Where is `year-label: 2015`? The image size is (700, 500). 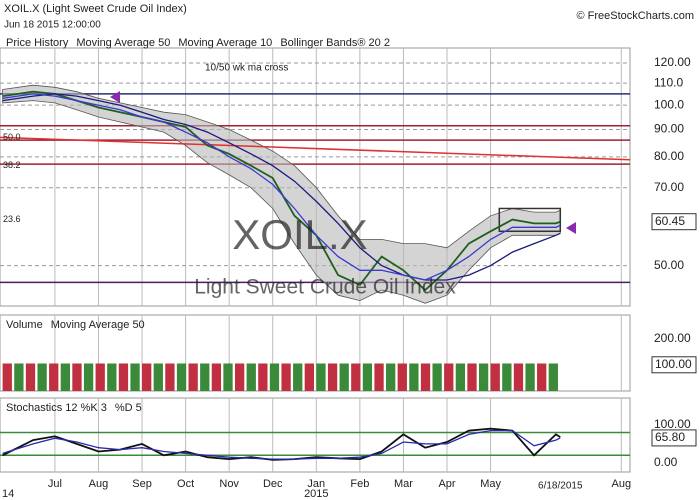
year-label: 2015 is located at coordinates (316, 494).